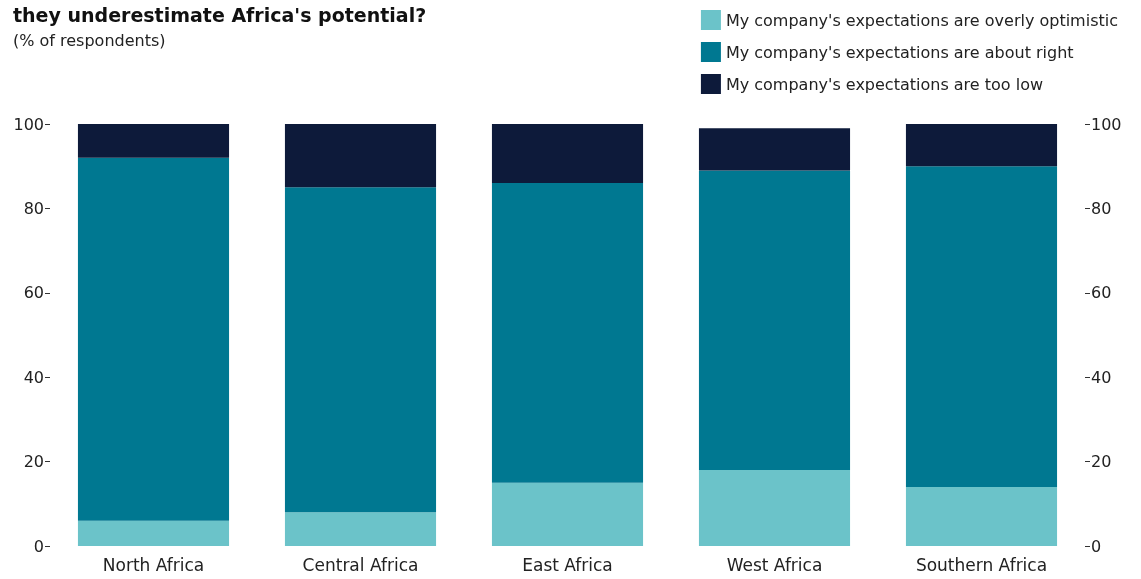  Describe the element at coordinates (1096, 546) in the screenshot. I see `y2-tick-label: 0` at that location.